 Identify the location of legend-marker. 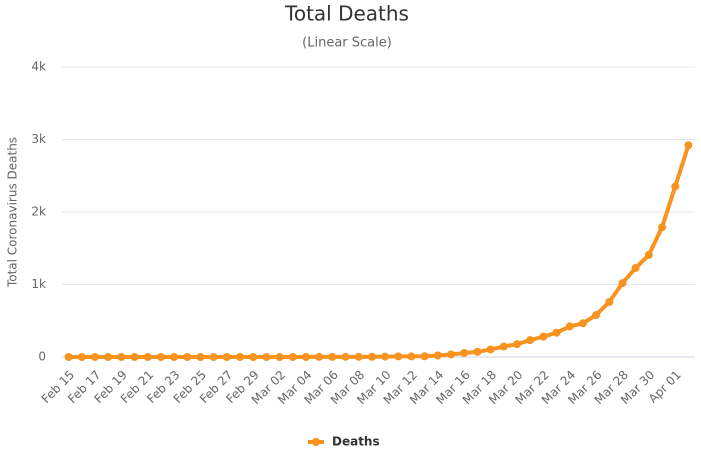
(316, 442).